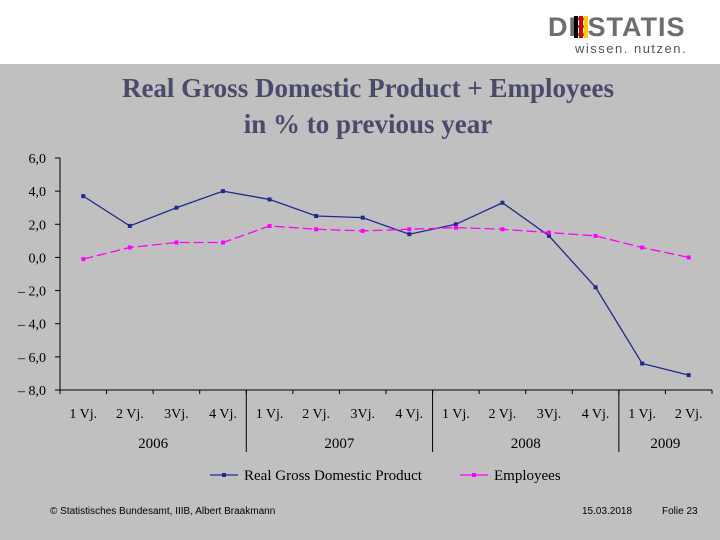 The height and width of the screenshot is (540, 720). I want to click on logo-wordmark: DESTATIS, so click(617, 27).